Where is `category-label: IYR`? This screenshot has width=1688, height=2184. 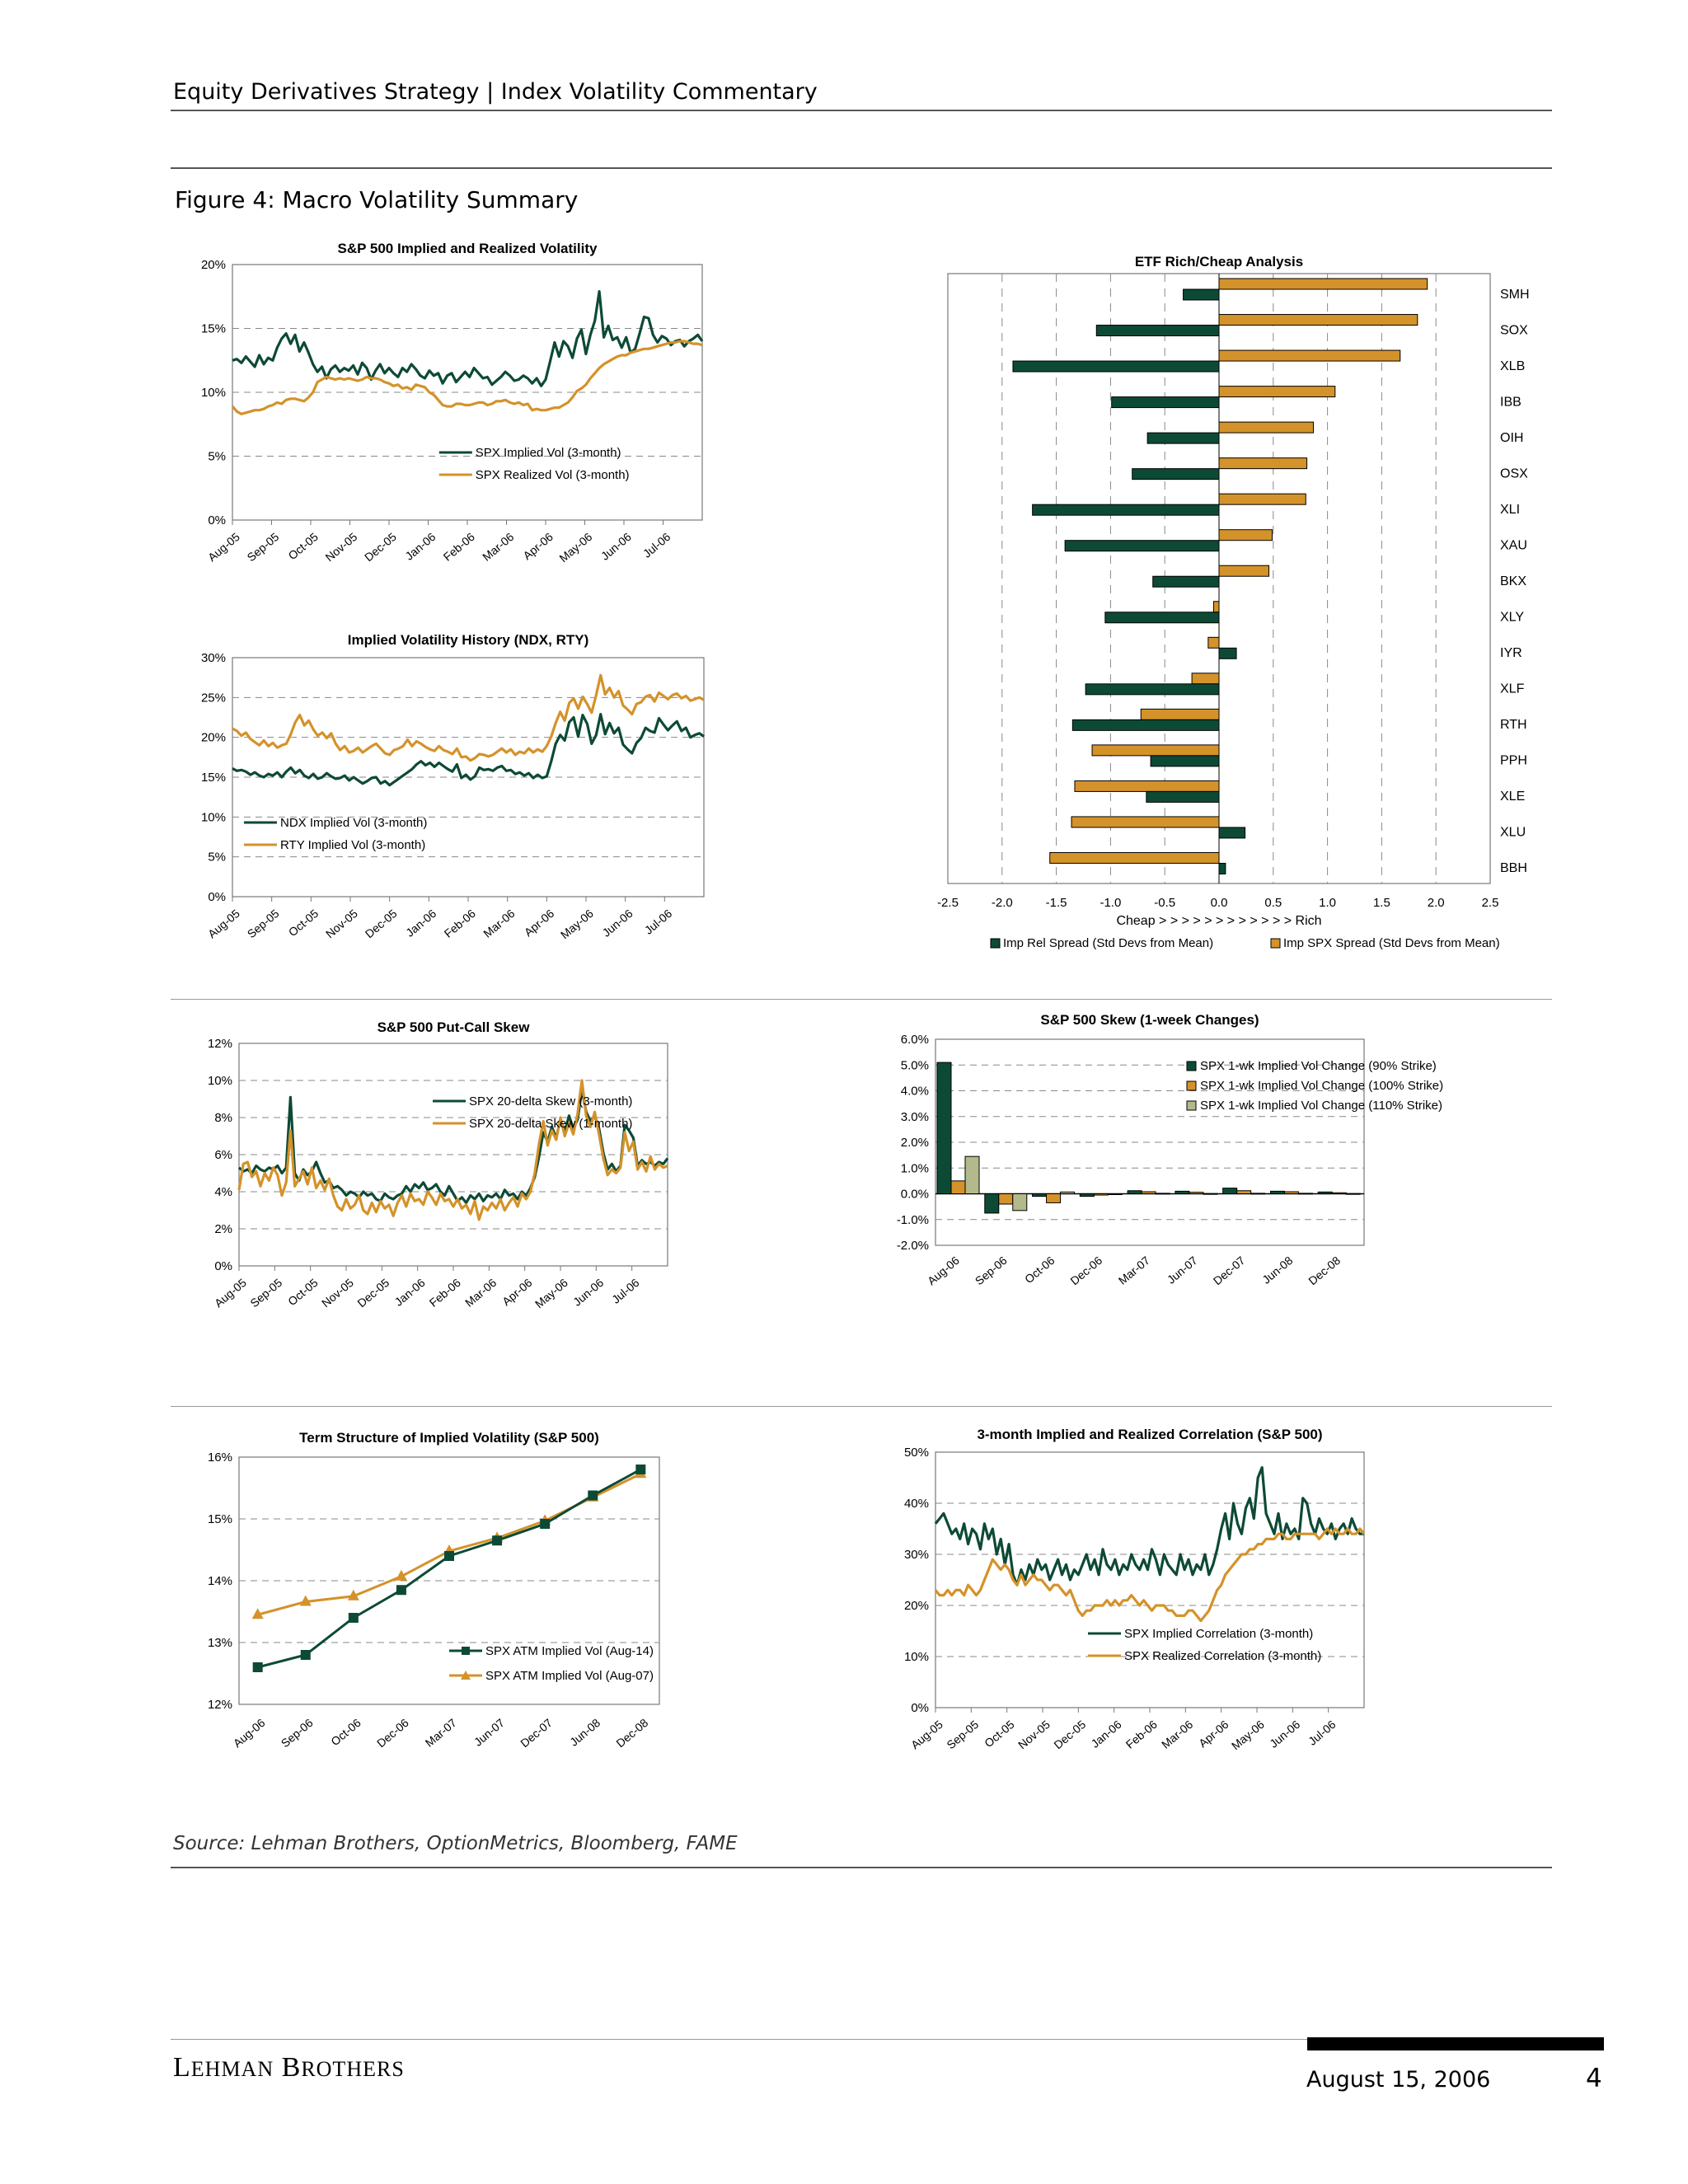 category-label: IYR is located at coordinates (1511, 653).